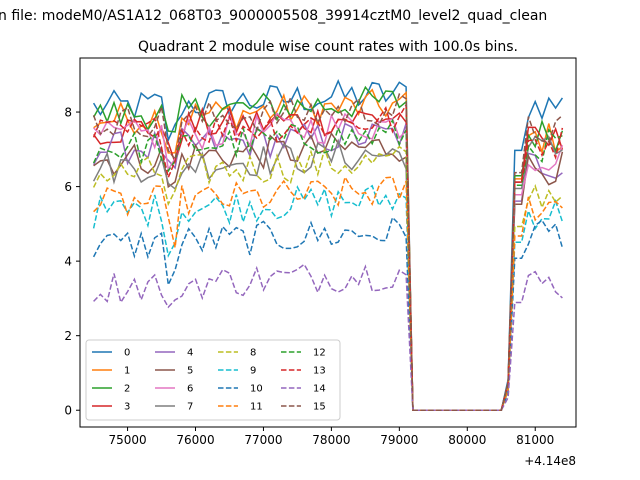 The image size is (640, 480). Describe the element at coordinates (550, 461) in the screenshot. I see `x-offset-label: +4.14e8` at that location.